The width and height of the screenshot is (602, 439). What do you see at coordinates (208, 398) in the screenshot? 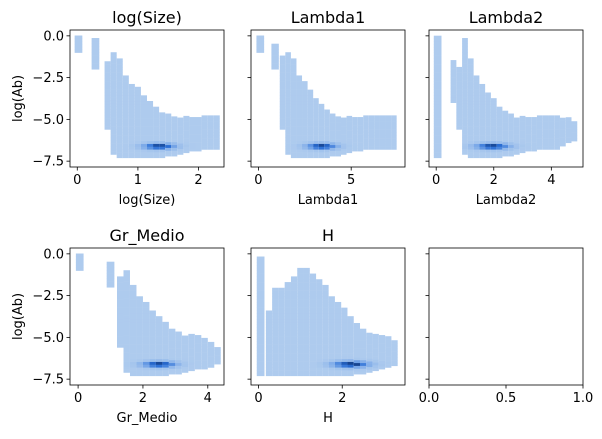
I see `x-tick-label: 4` at bounding box center [208, 398].